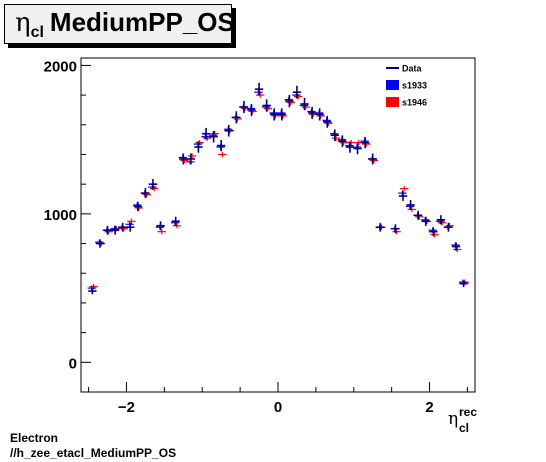 The height and width of the screenshot is (462, 546). Describe the element at coordinates (126, 407) in the screenshot. I see `x-tick-label: −2` at that location.